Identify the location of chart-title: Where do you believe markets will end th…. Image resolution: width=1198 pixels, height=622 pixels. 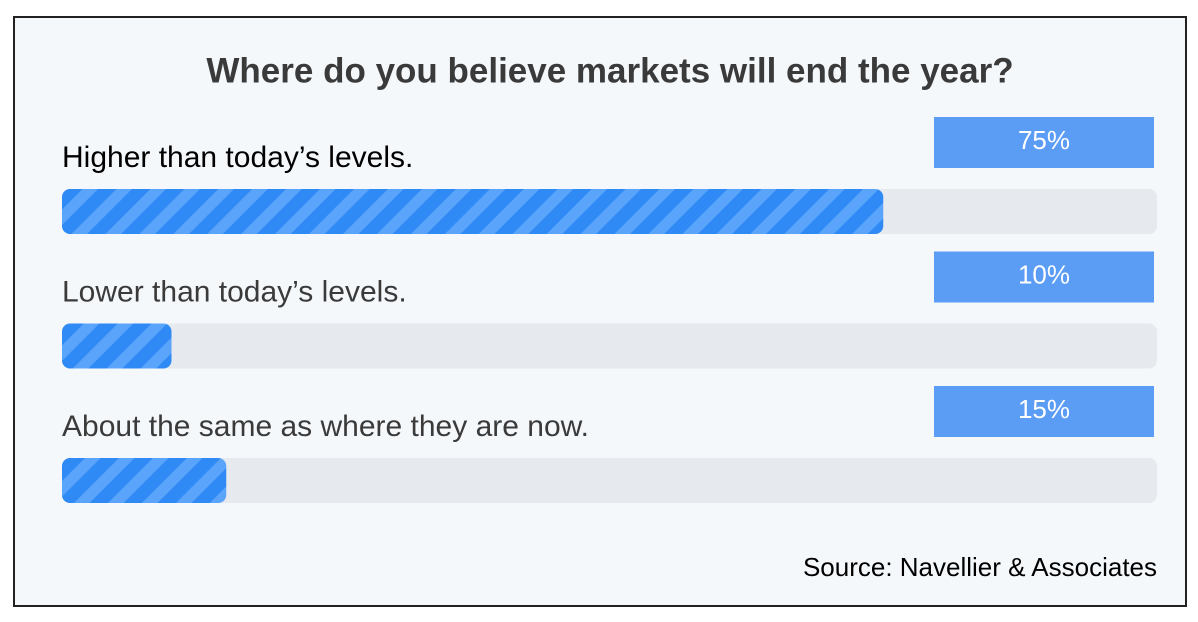
(609, 70).